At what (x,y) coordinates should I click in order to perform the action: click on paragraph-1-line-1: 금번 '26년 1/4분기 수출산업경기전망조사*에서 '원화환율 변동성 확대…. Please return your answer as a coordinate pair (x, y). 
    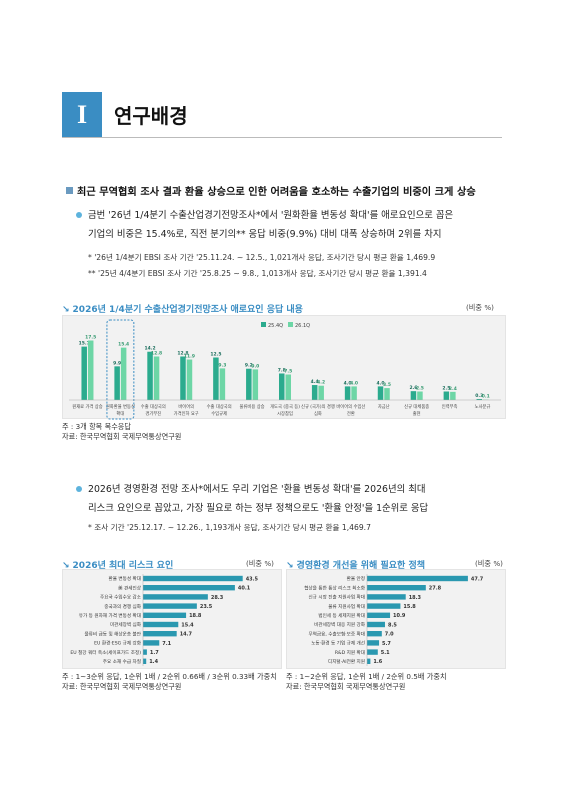
    Looking at the image, I should click on (271, 215).